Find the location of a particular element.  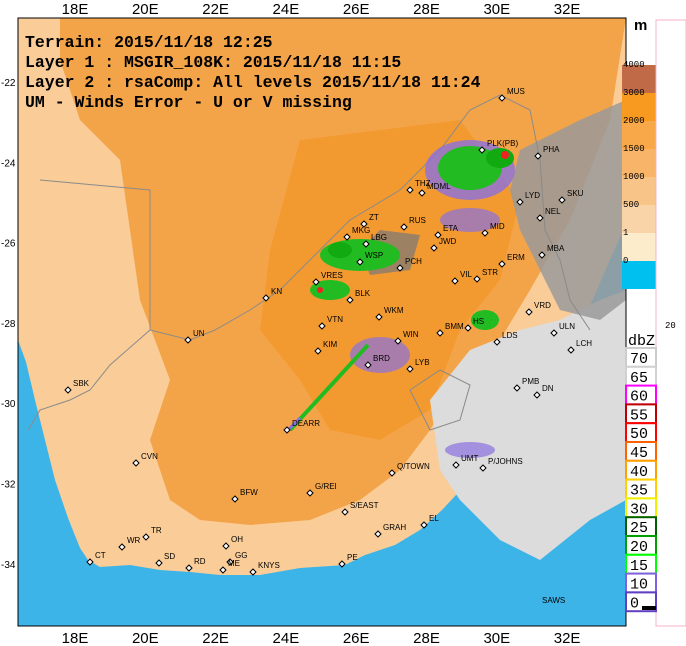

station-label: VRD is located at coordinates (542, 305).